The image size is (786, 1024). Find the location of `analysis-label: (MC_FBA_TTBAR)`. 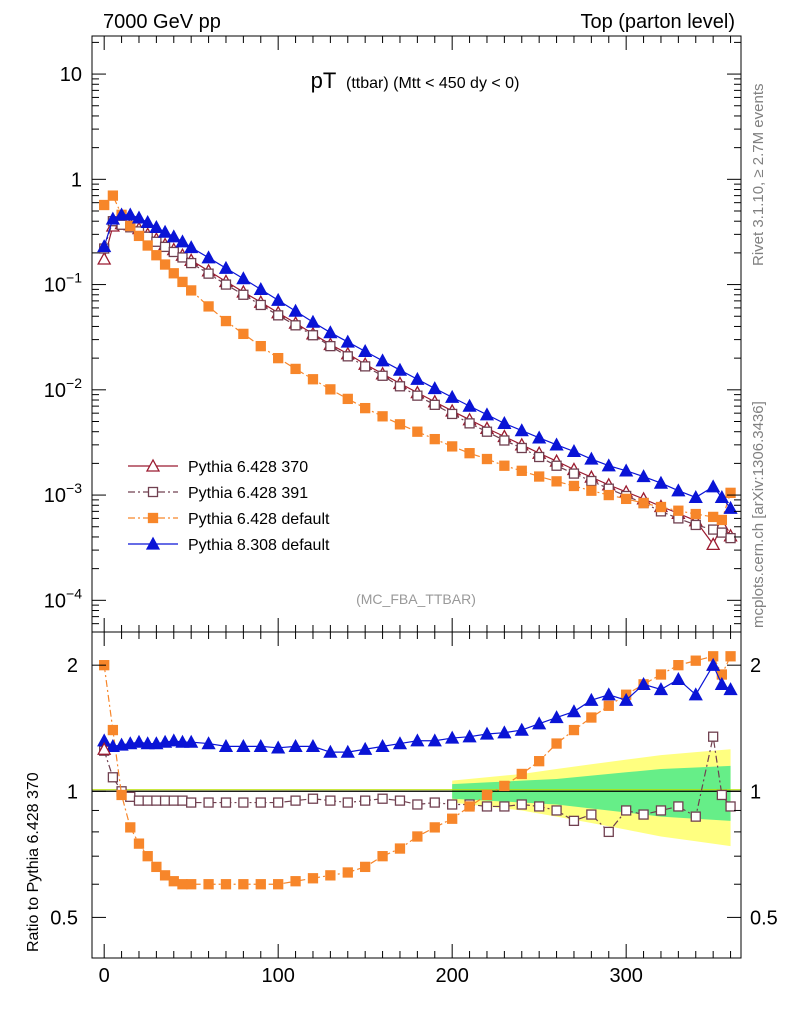

analysis-label: (MC_FBA_TTBAR) is located at coordinates (416, 599).